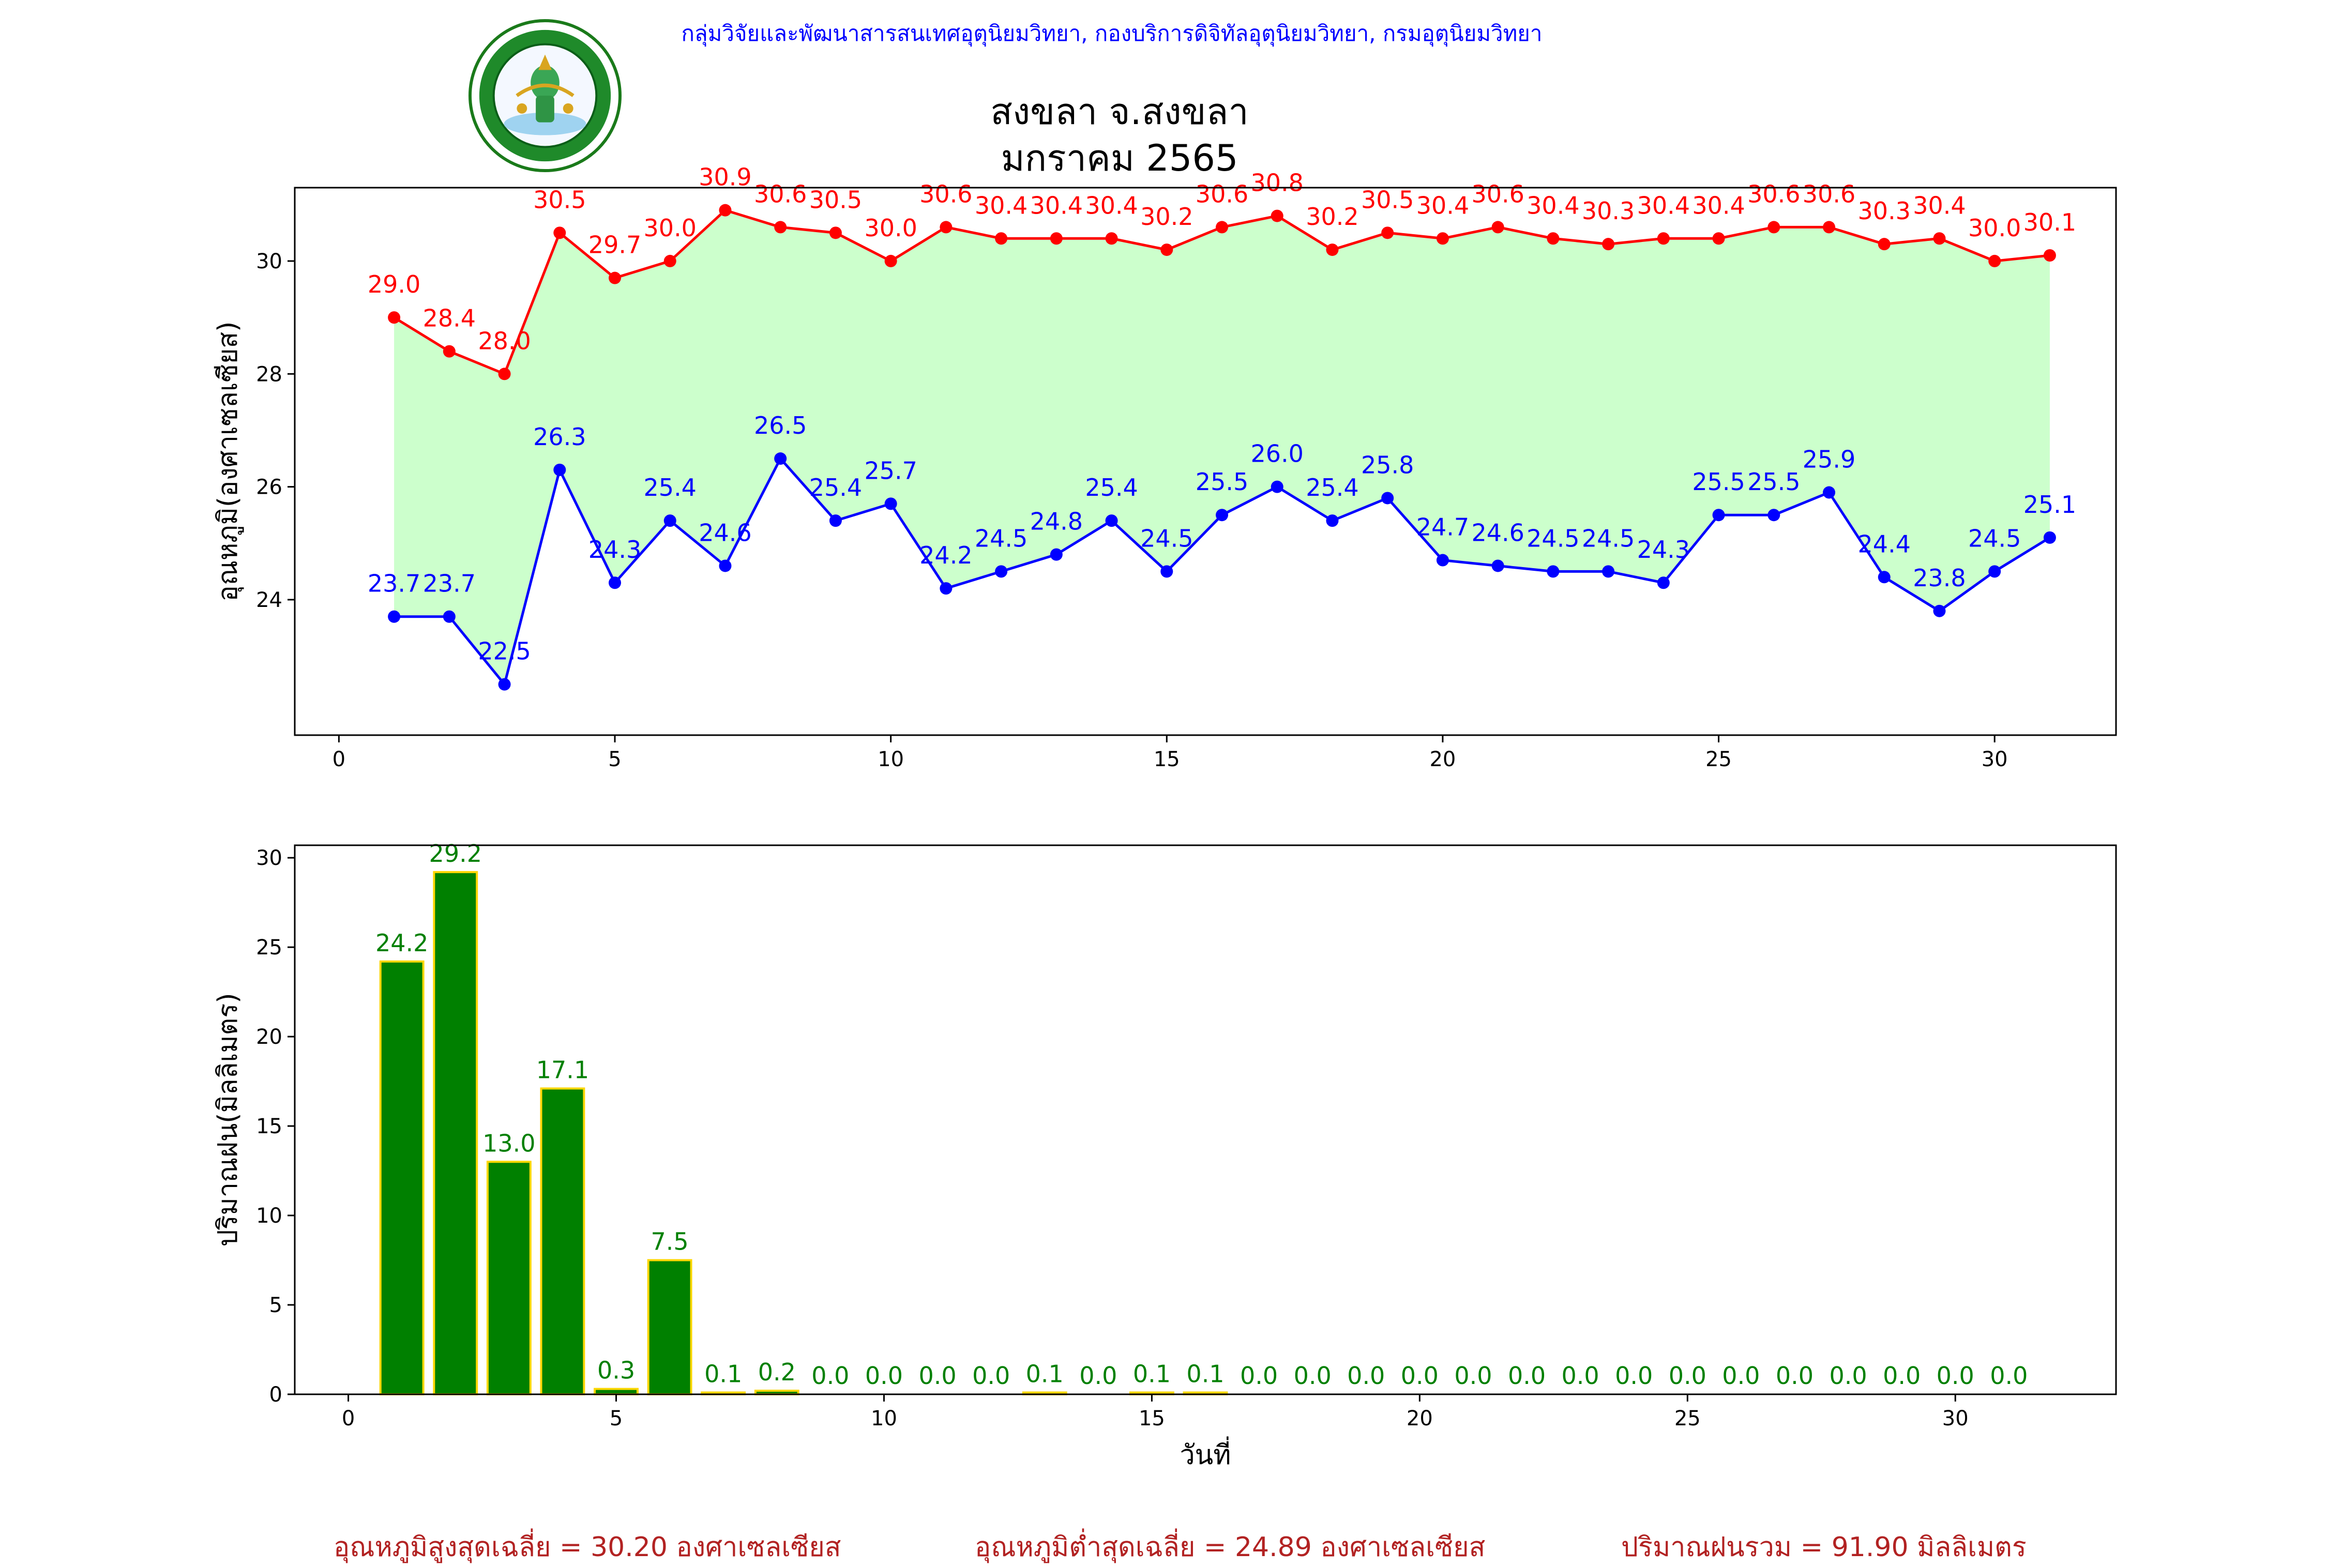  Describe the element at coordinates (945, 555) in the screenshot. I see `min-temp-label: 24.2` at that location.